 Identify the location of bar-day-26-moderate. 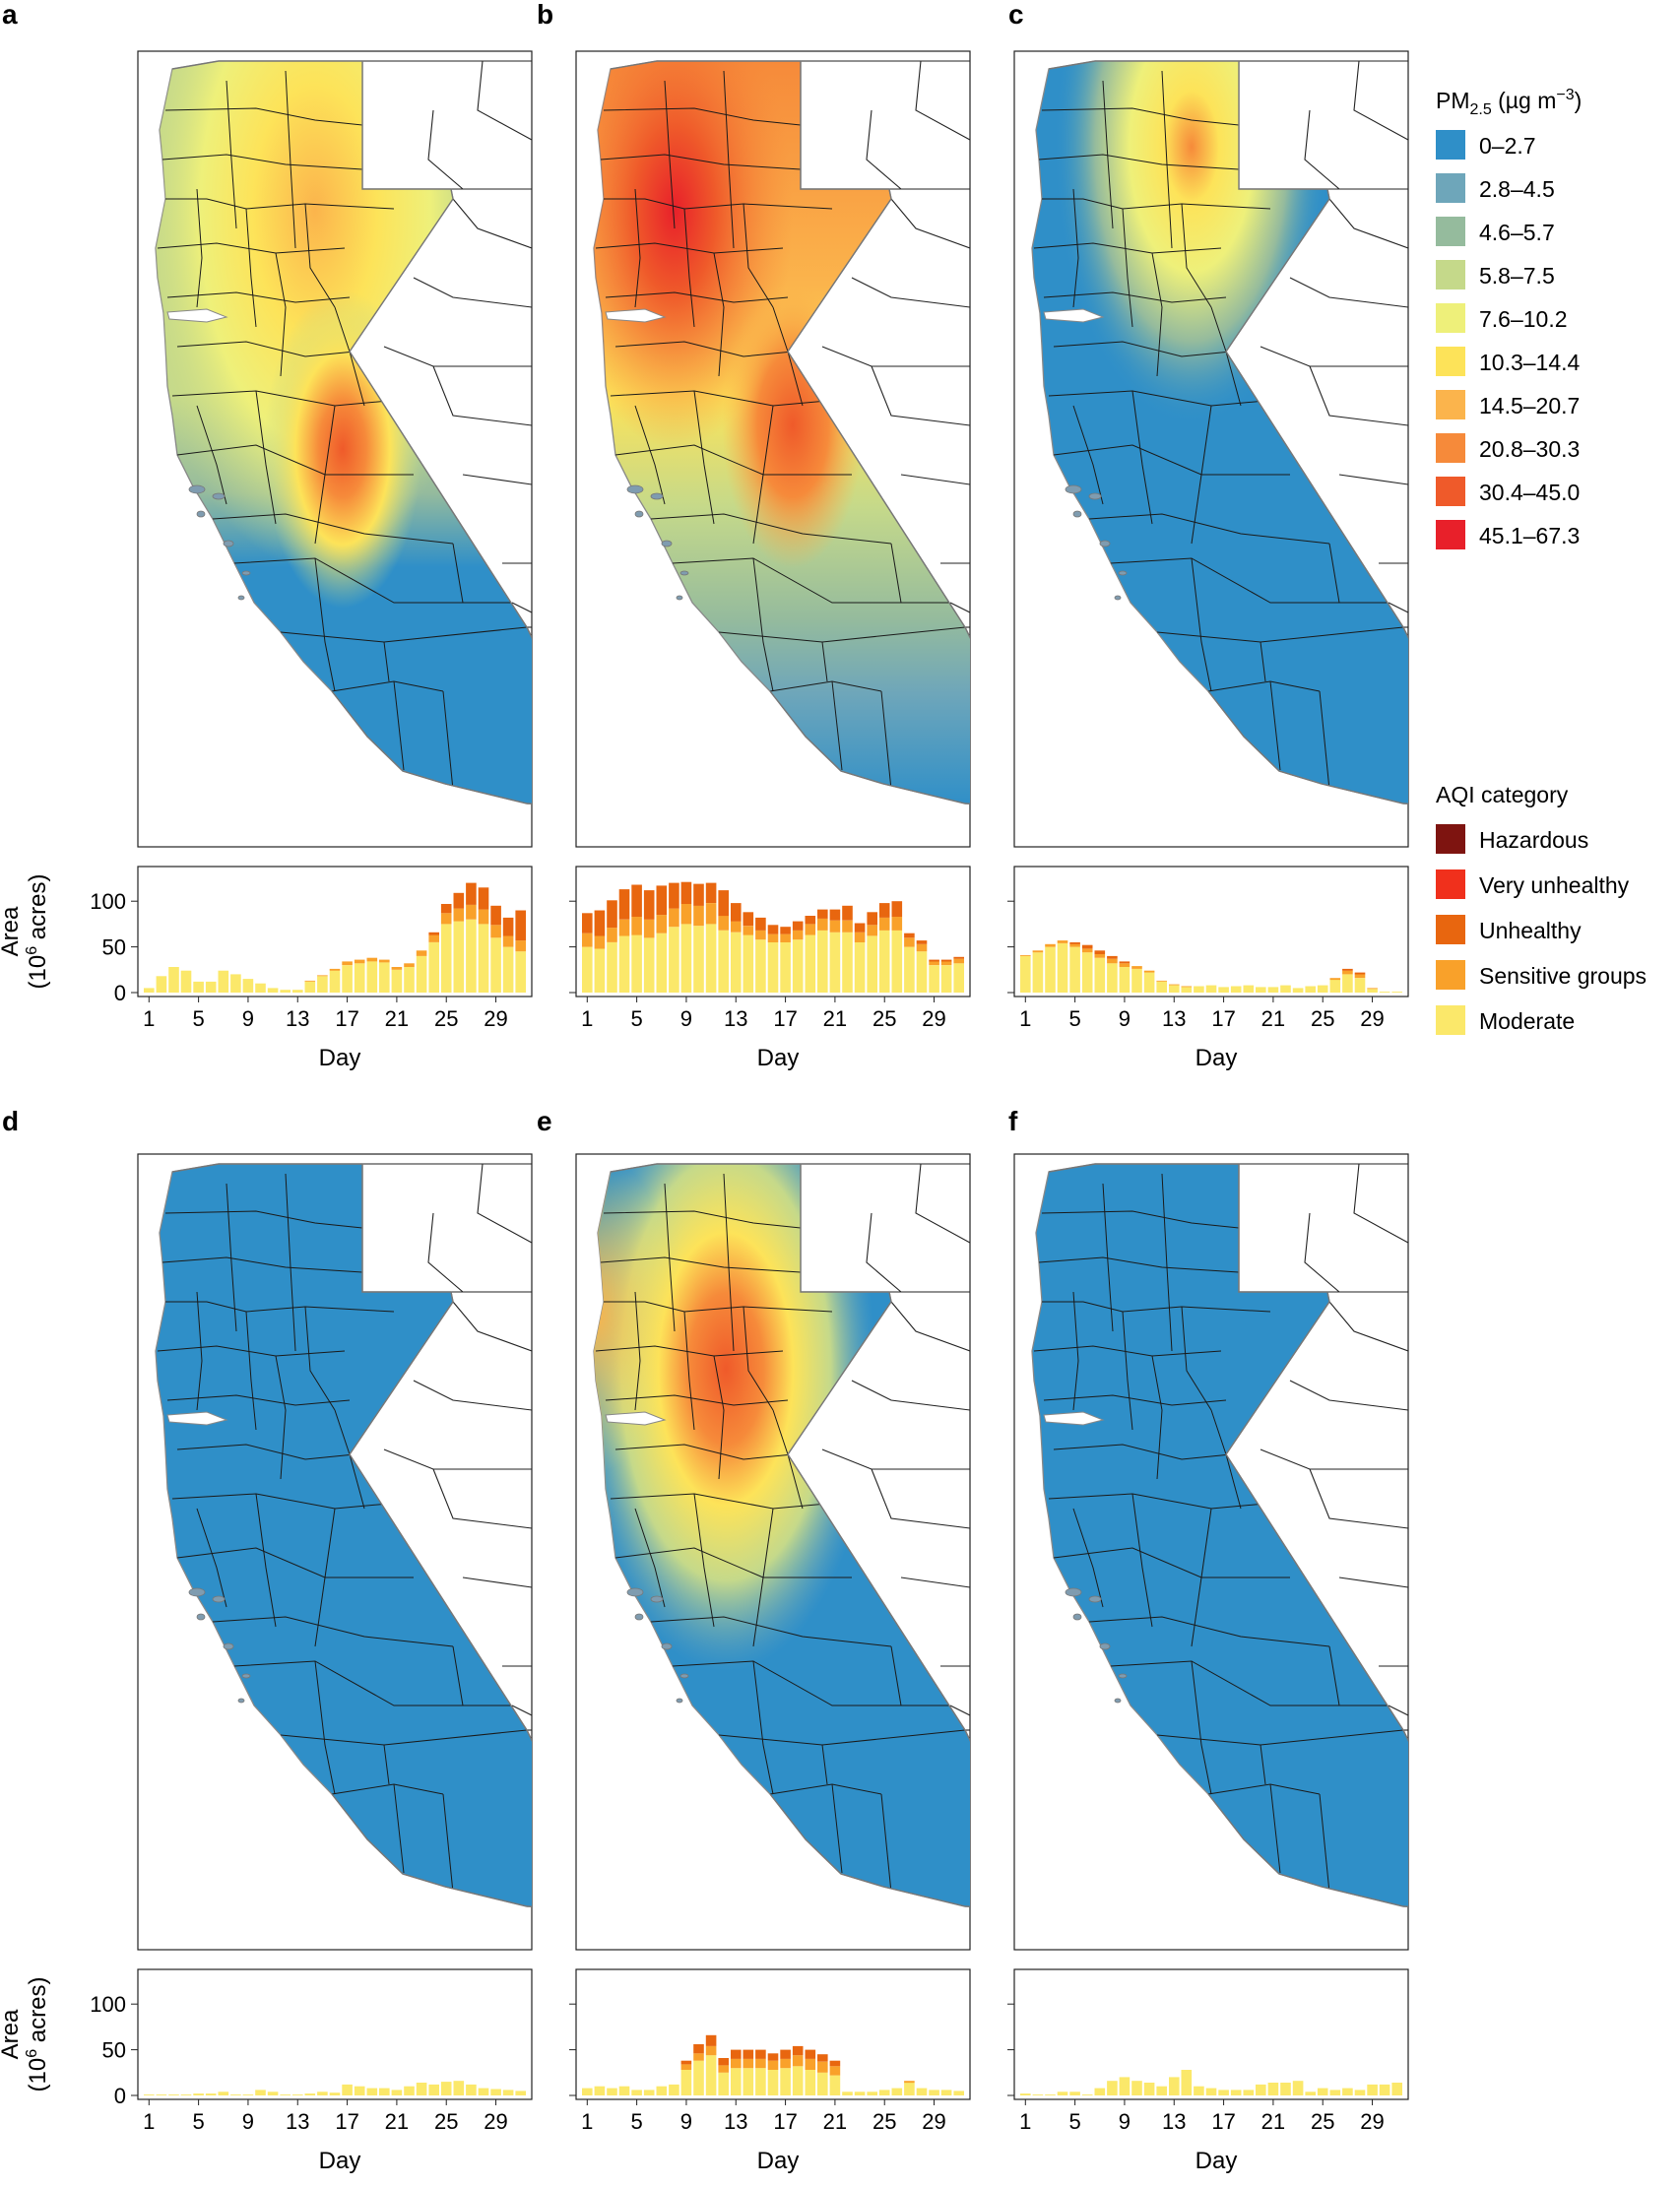
(459, 957).